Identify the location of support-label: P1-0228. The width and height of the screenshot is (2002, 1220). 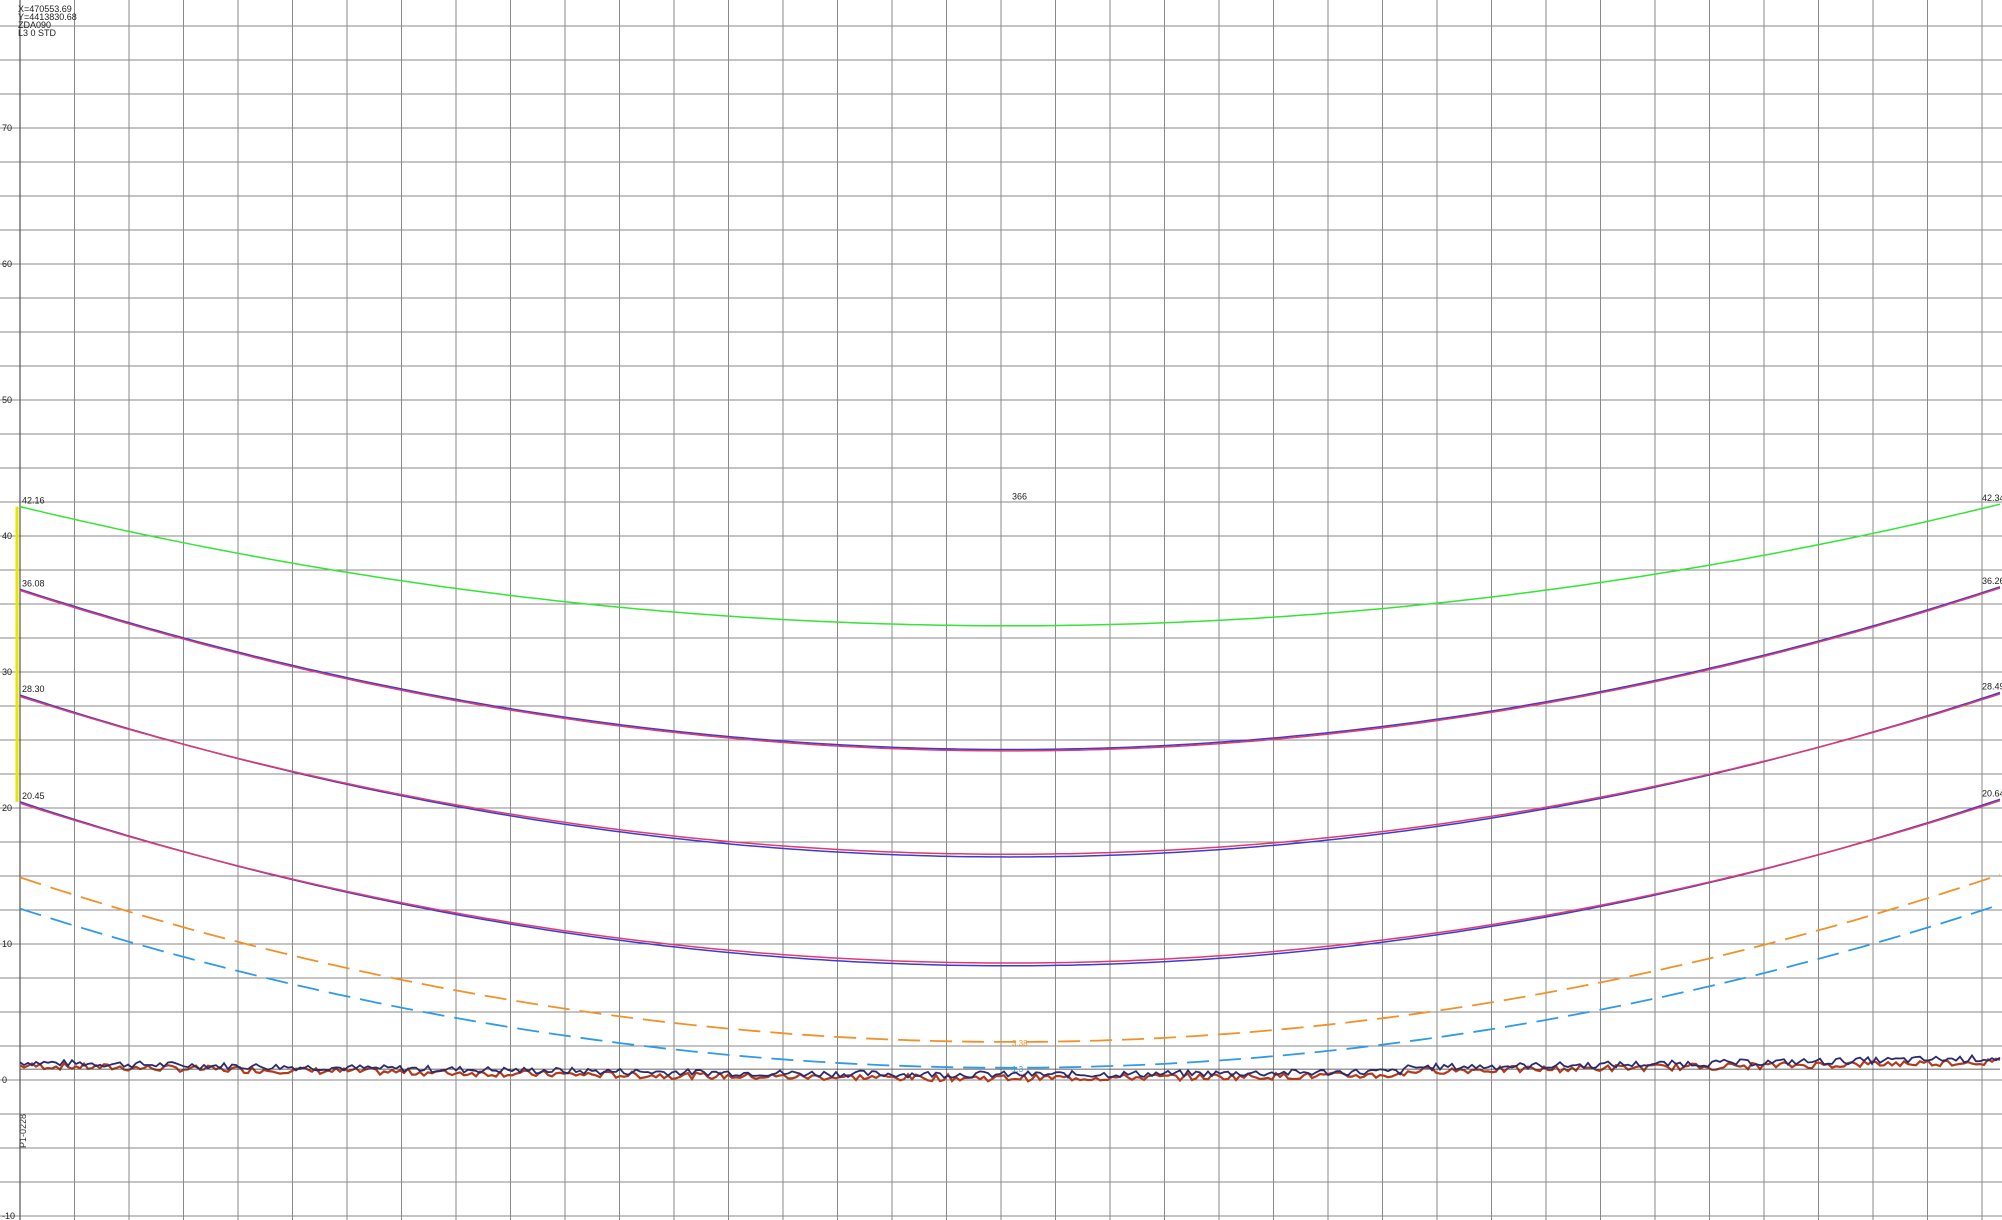
(23, 1131).